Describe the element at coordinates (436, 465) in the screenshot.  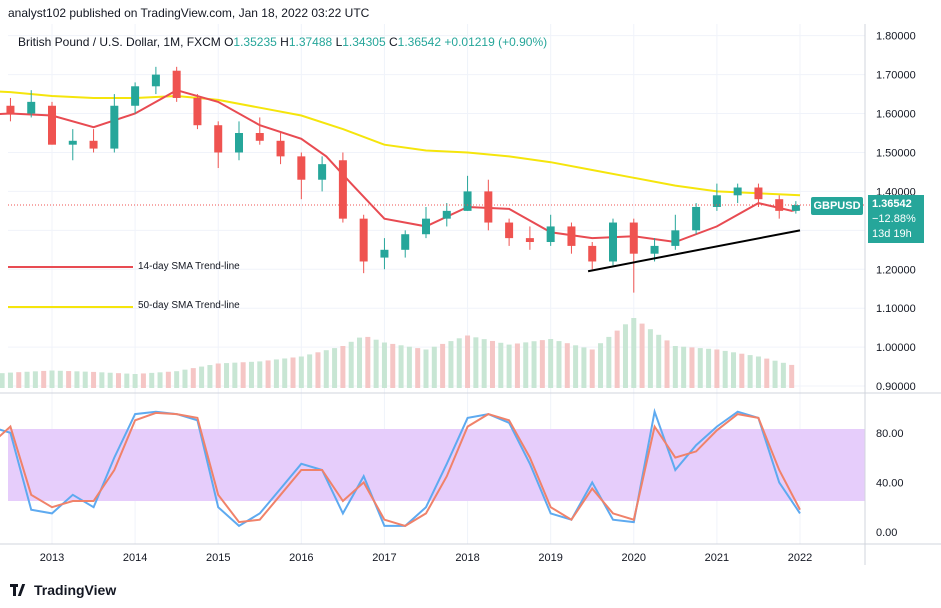
I see `stoch-band` at that location.